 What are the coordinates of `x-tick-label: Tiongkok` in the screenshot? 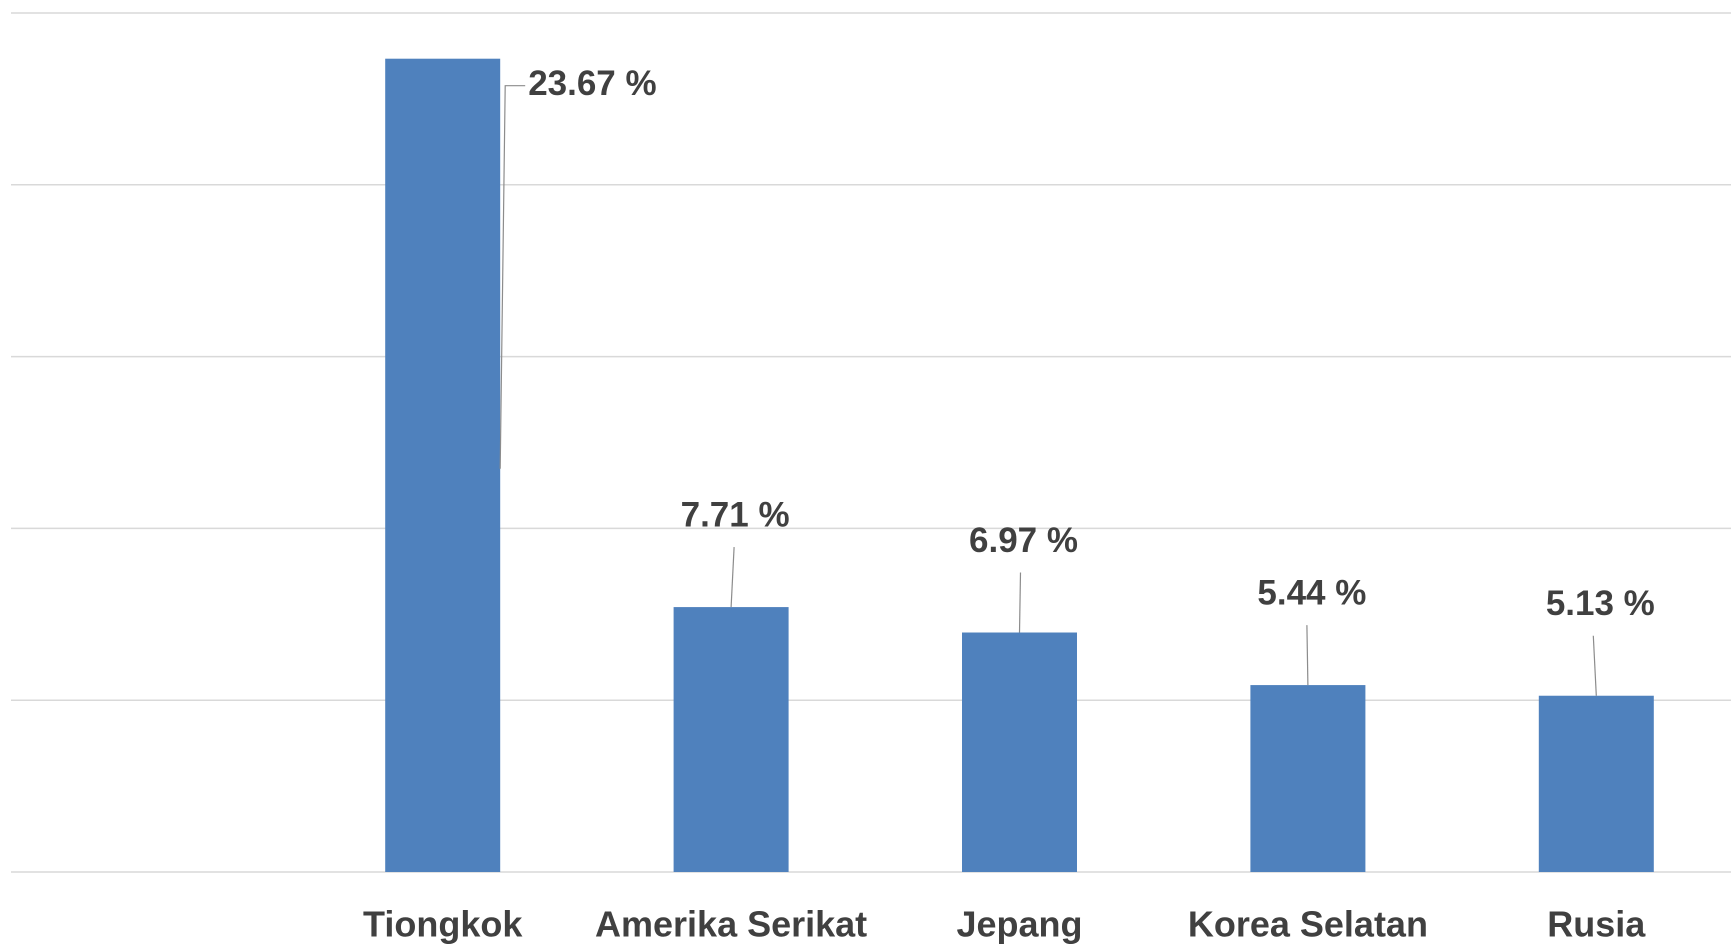 It's located at (443, 924).